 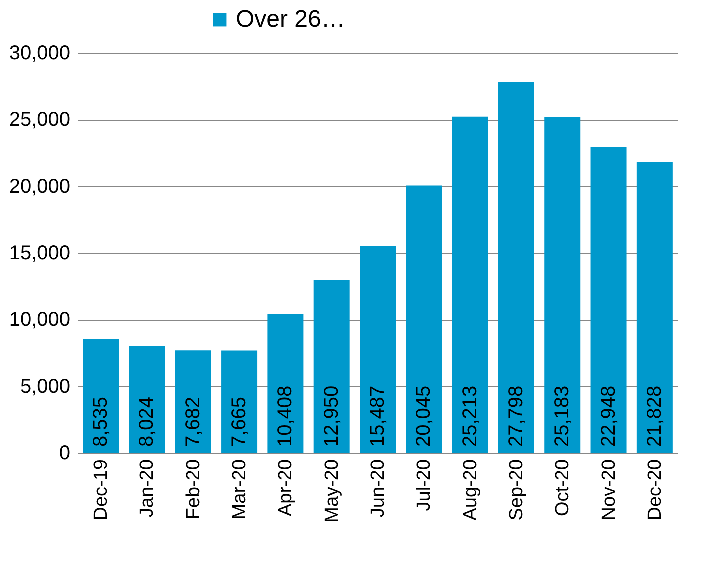 What do you see at coordinates (101, 490) in the screenshot?
I see `x-tick-label: Dec-19` at bounding box center [101, 490].